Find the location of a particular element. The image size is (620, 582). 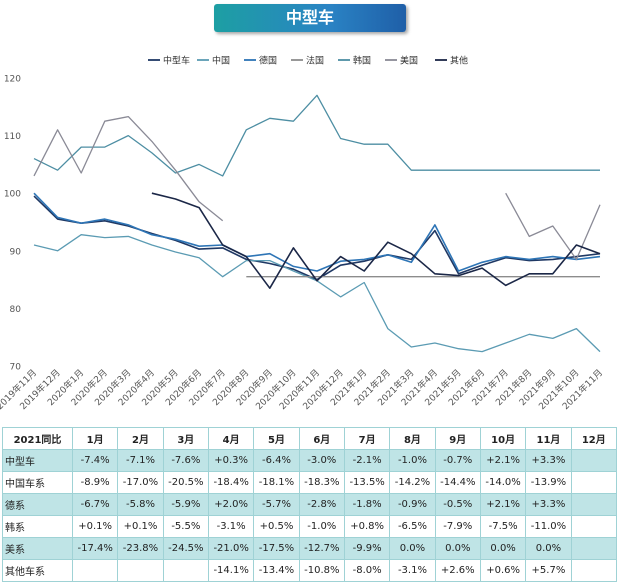

month-header-2: 2月 is located at coordinates (140, 438).